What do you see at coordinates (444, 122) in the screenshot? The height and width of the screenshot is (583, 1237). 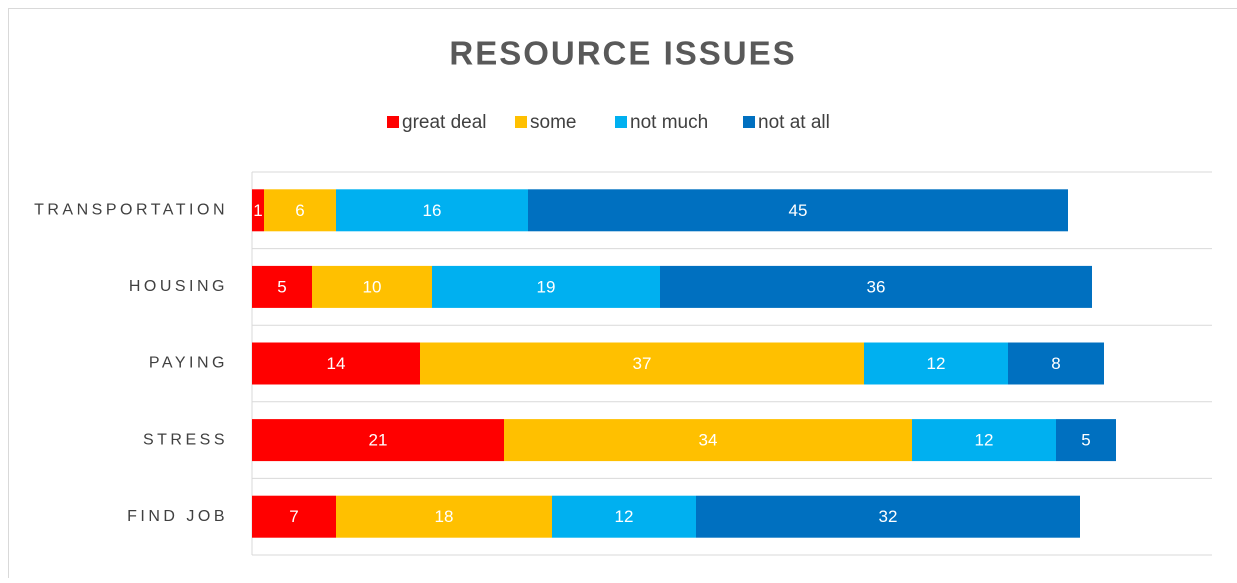 I see `legend-label: great deal` at bounding box center [444, 122].